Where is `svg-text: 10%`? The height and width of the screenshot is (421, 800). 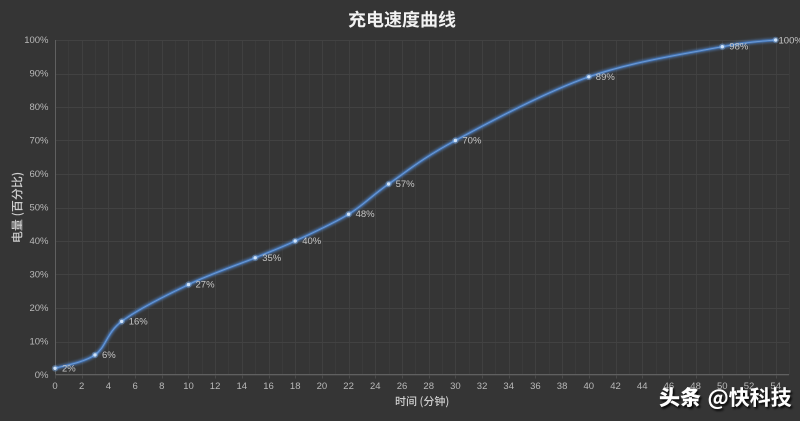
svg-text: 10% is located at coordinates (39, 342).